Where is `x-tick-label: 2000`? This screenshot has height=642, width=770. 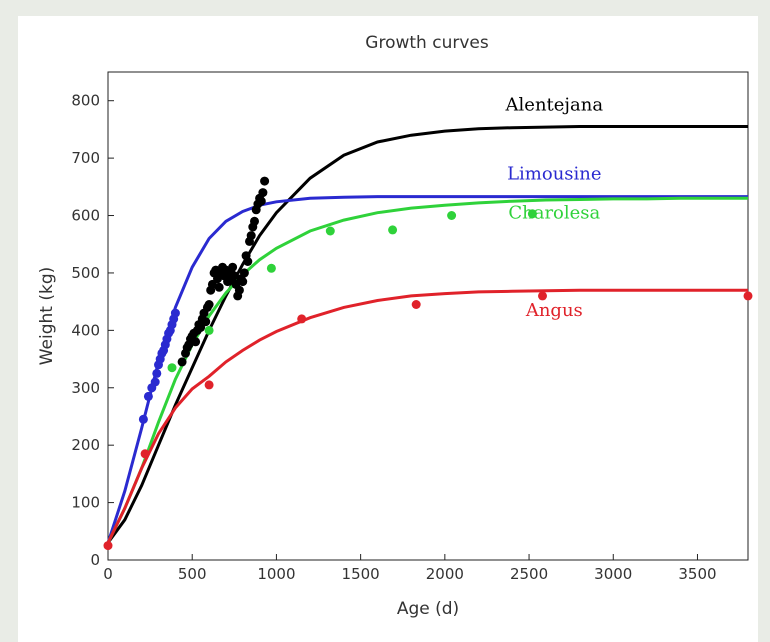 x-tick-label: 2000 is located at coordinates (445, 574).